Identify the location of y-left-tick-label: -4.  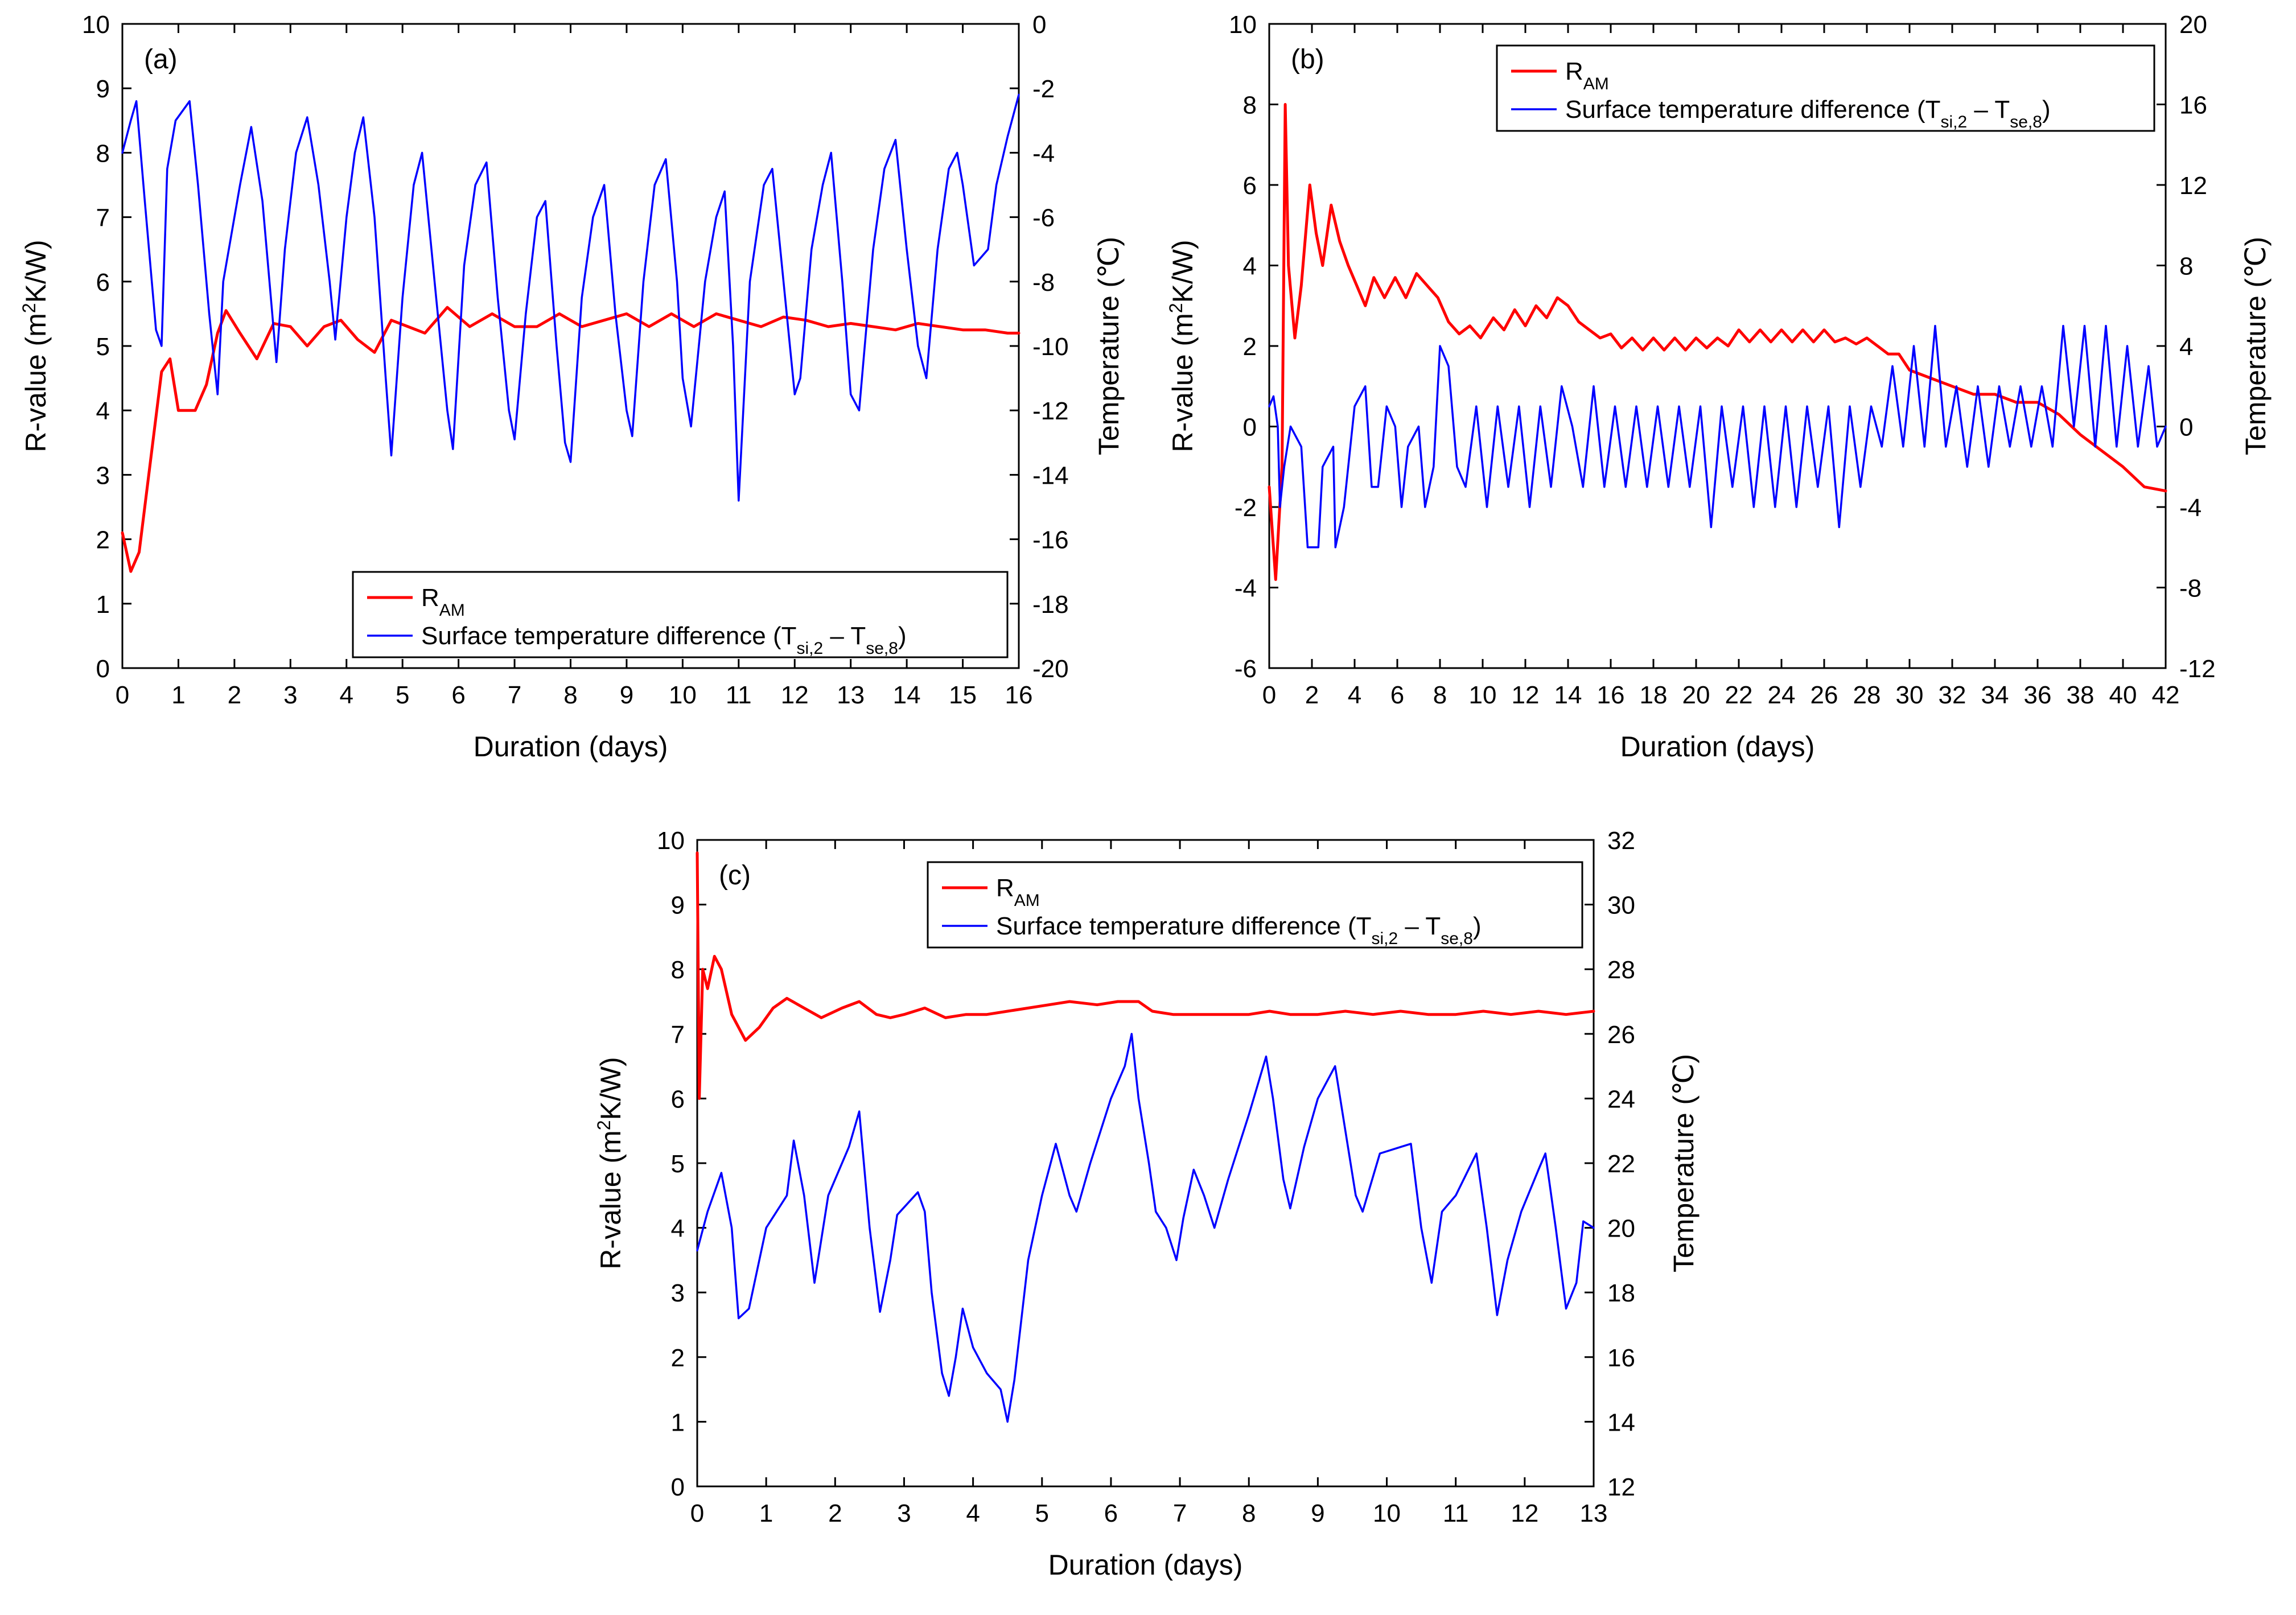
(1246, 589).